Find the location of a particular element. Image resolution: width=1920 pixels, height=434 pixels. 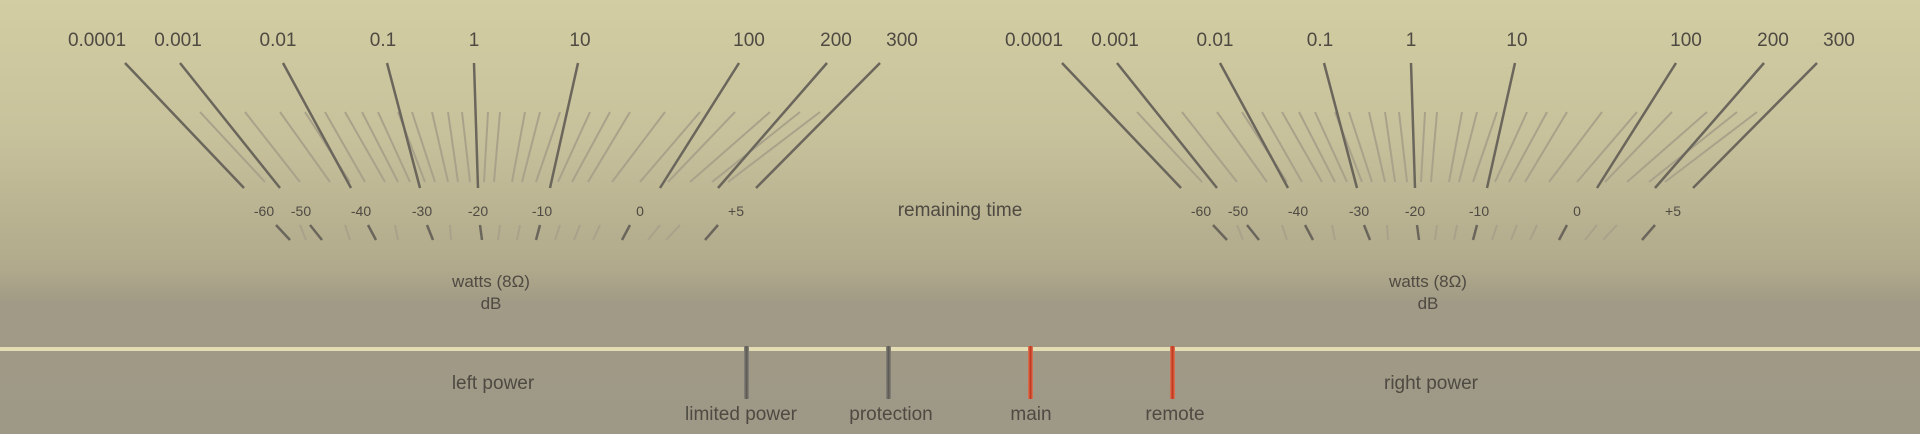

db-tick-label: +5 is located at coordinates (736, 211).